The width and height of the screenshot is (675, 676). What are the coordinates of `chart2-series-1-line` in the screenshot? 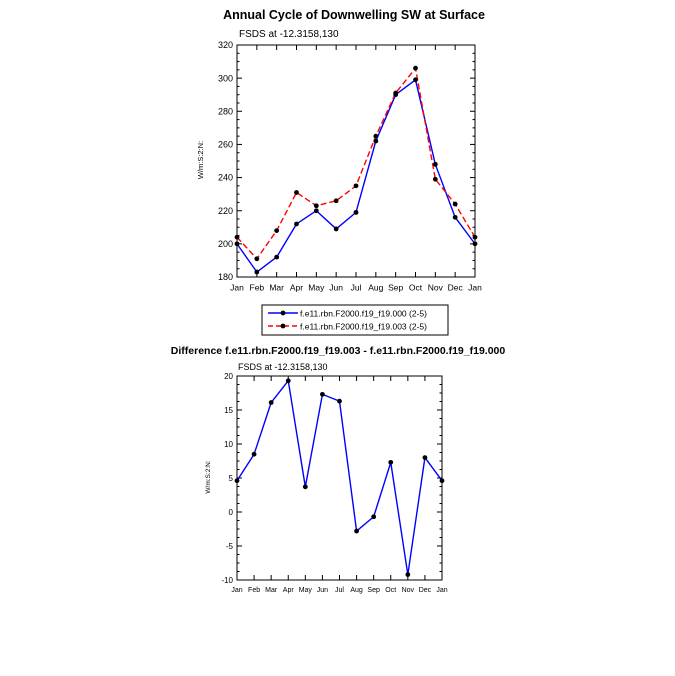 It's located at (339, 478).